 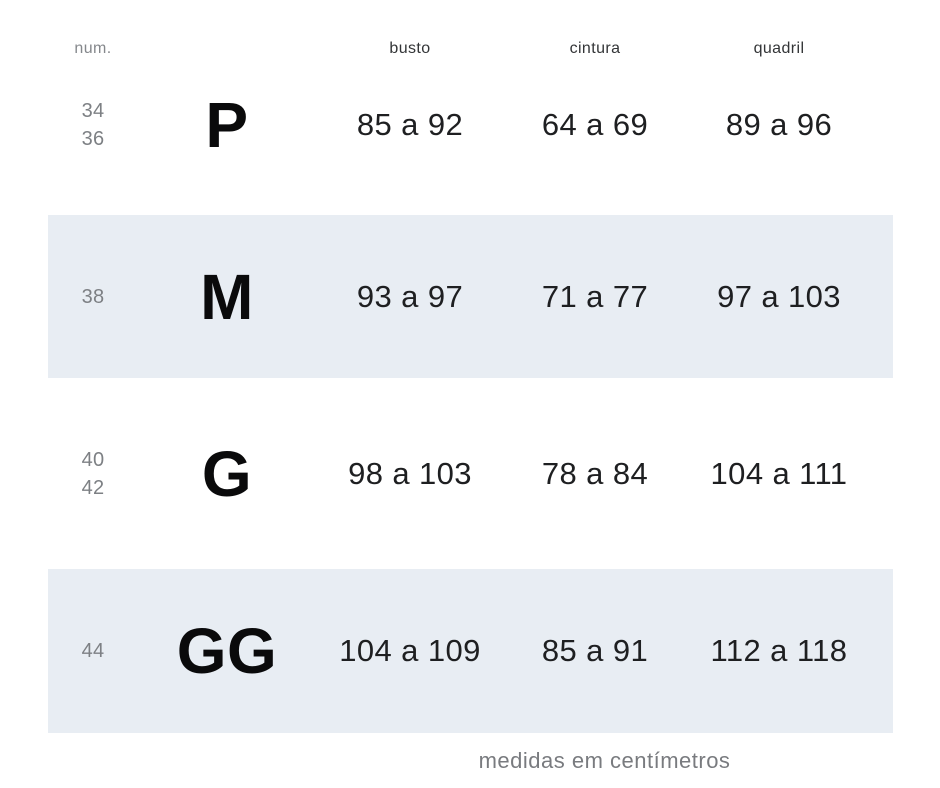 What do you see at coordinates (779, 650) in the screenshot?
I see `quadril-value: 112 a 118` at bounding box center [779, 650].